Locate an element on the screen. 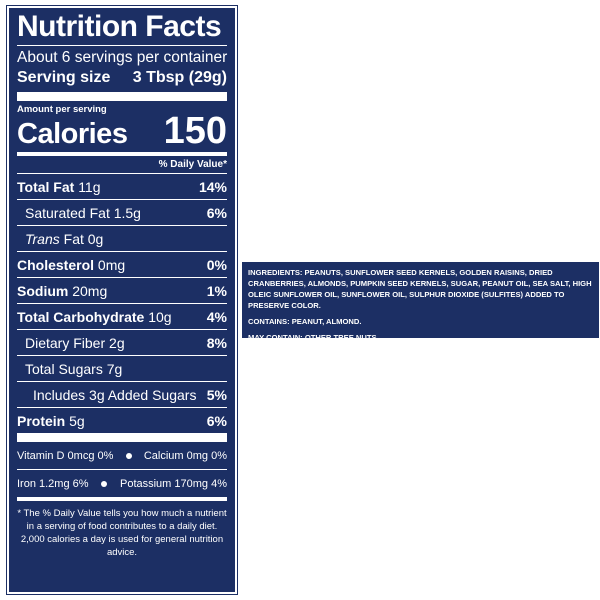 This screenshot has width=600, height=600. serving-size: Serving size 3 Tbsp (29g) is located at coordinates (122, 78).